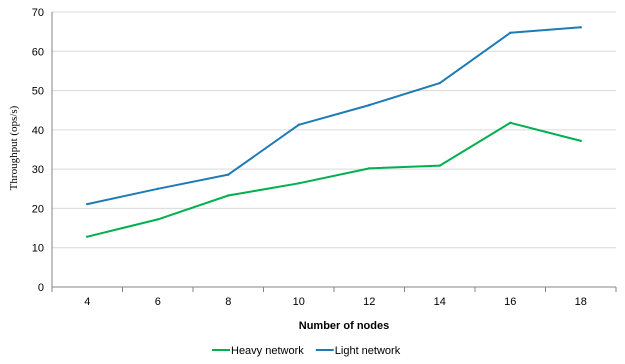  I want to click on y-tick-label: 50, so click(38, 92).